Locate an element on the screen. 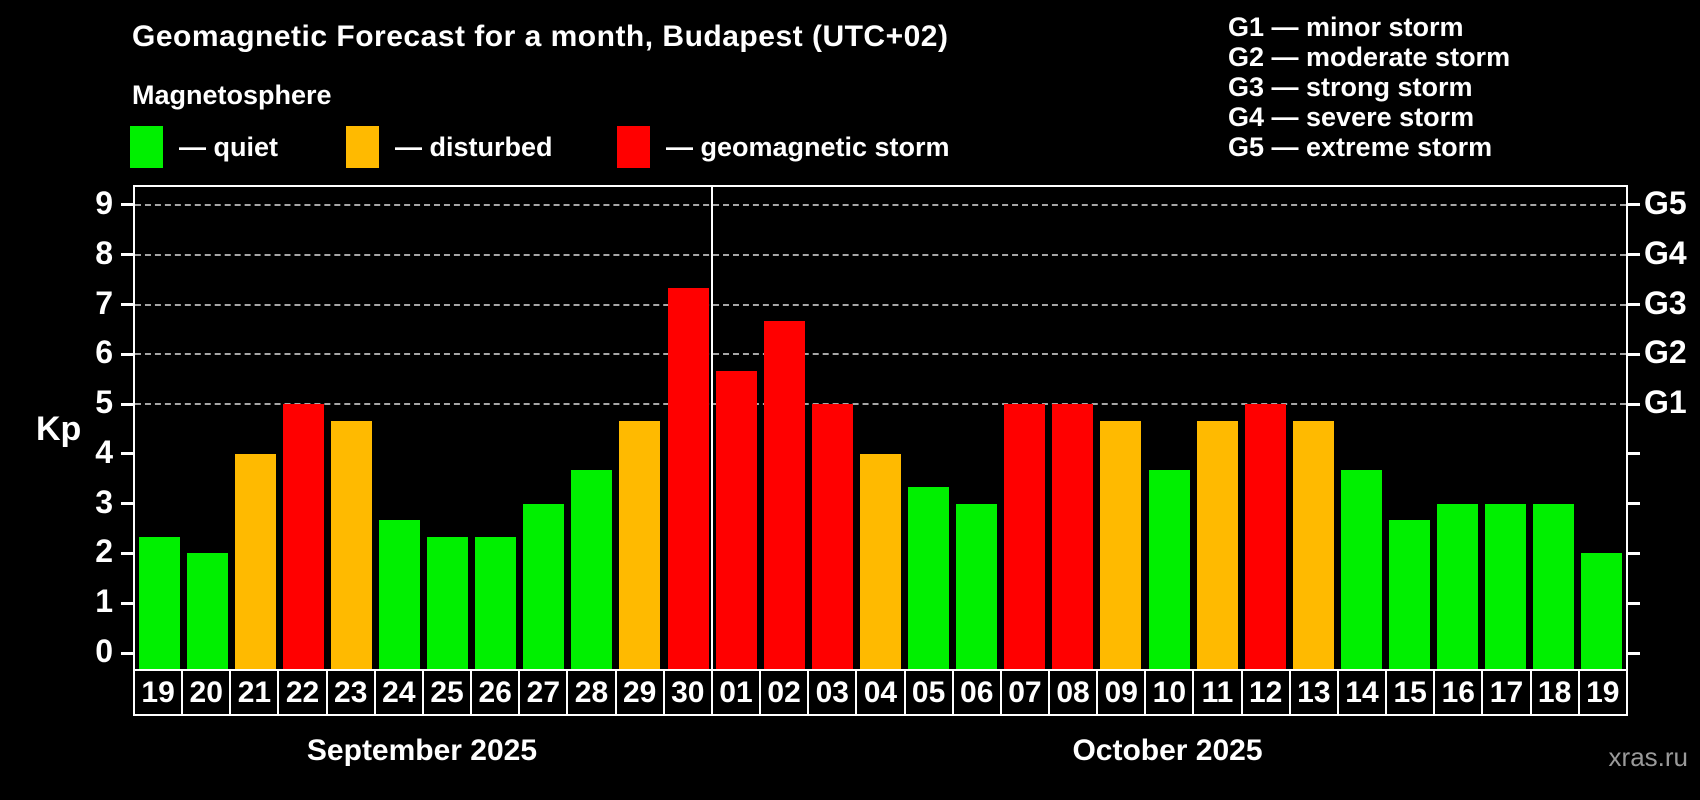 The image size is (1700, 800). day-label-30: 30 is located at coordinates (687, 692).